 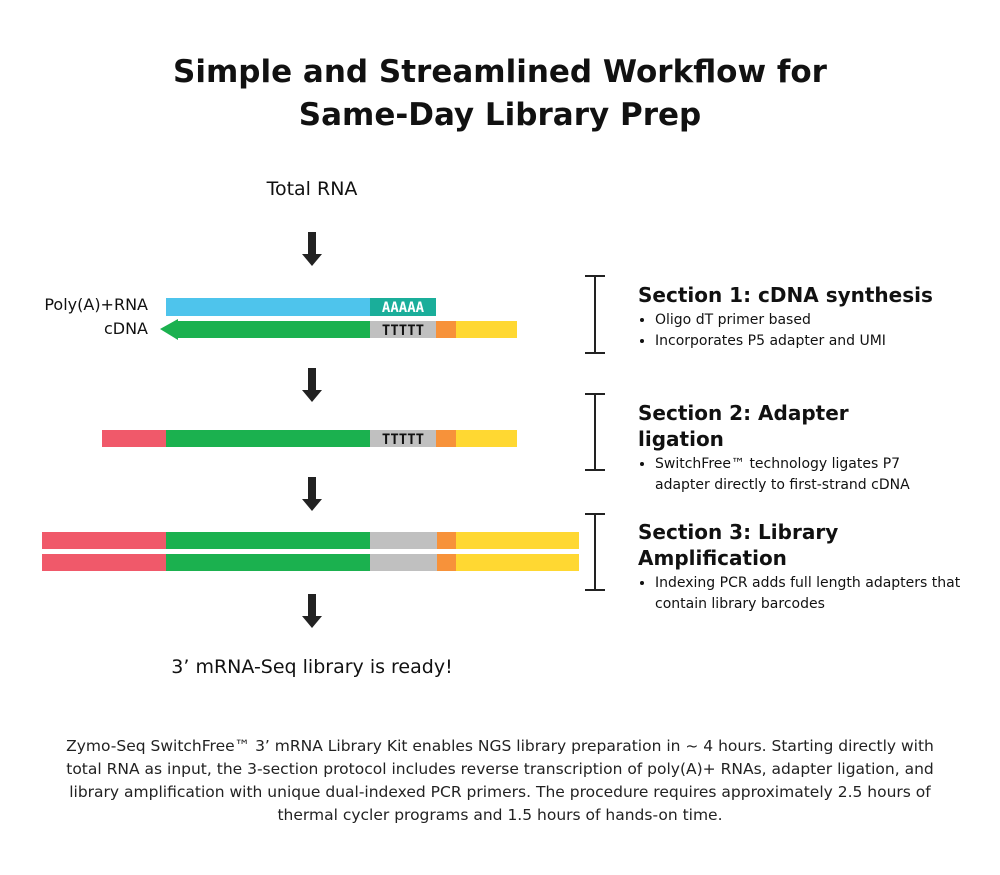 What do you see at coordinates (743, 426) in the screenshot?
I see `section-heading: Section 2: Adapter ligation` at bounding box center [743, 426].